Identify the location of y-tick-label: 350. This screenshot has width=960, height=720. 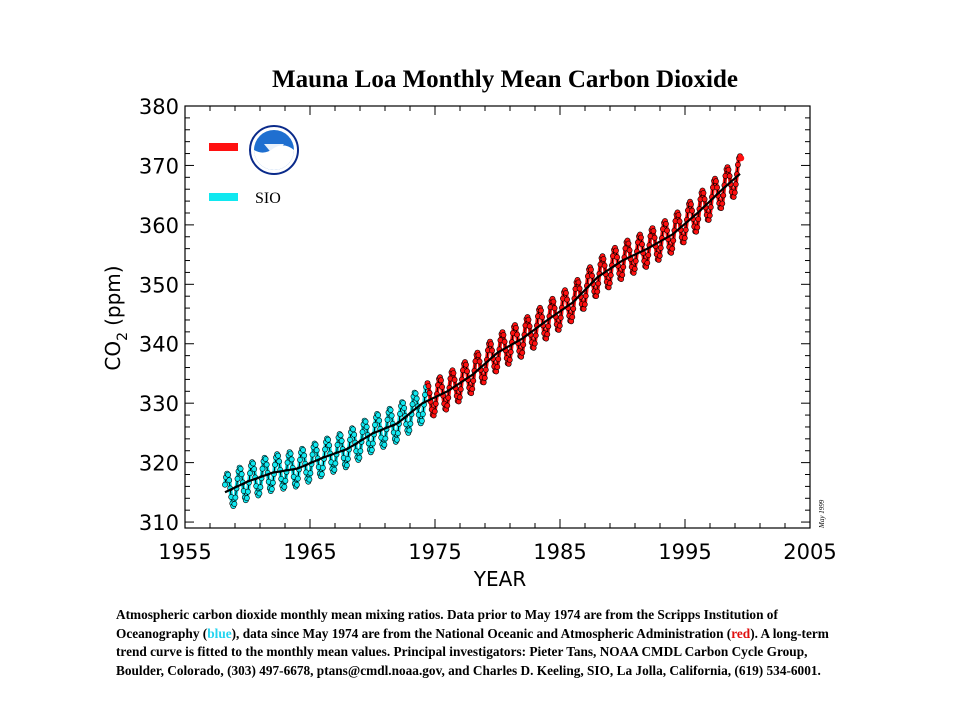
(159, 285).